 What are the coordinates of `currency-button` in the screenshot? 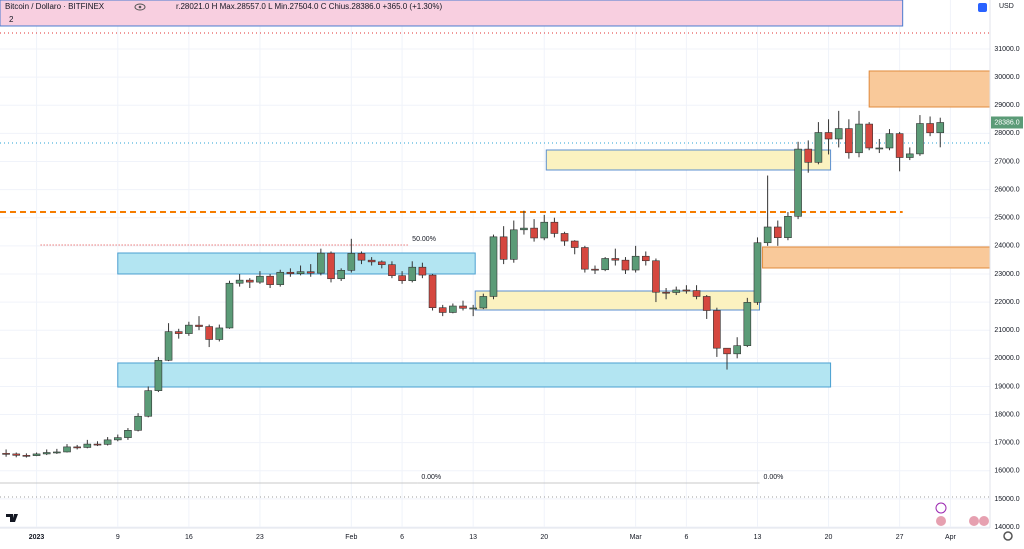 It's located at (982, 7).